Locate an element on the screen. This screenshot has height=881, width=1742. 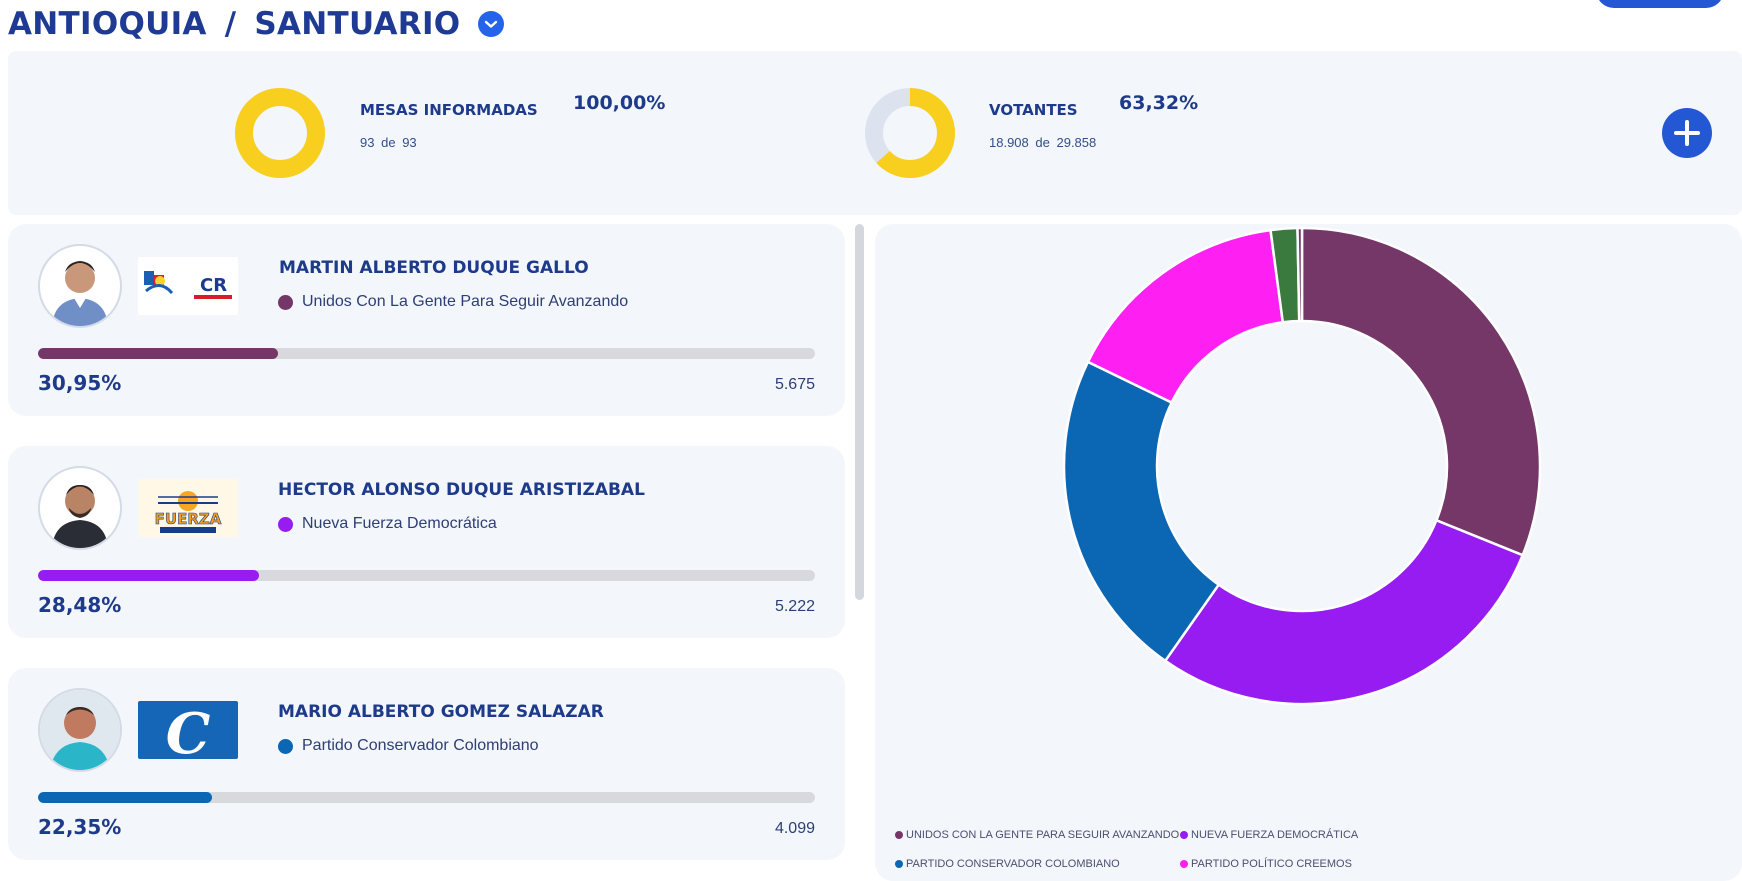
page-title: ANTIOQUIA / SANTUARIO is located at coordinates (234, 24).